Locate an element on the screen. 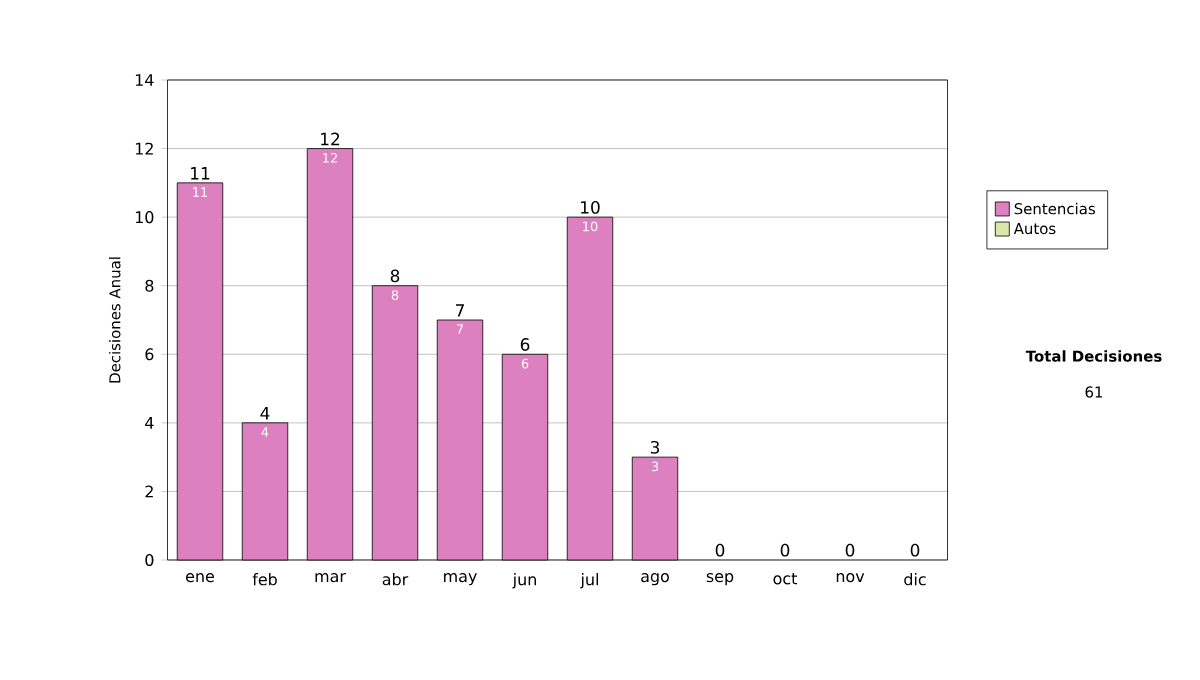  total-label: 7 is located at coordinates (459, 310).